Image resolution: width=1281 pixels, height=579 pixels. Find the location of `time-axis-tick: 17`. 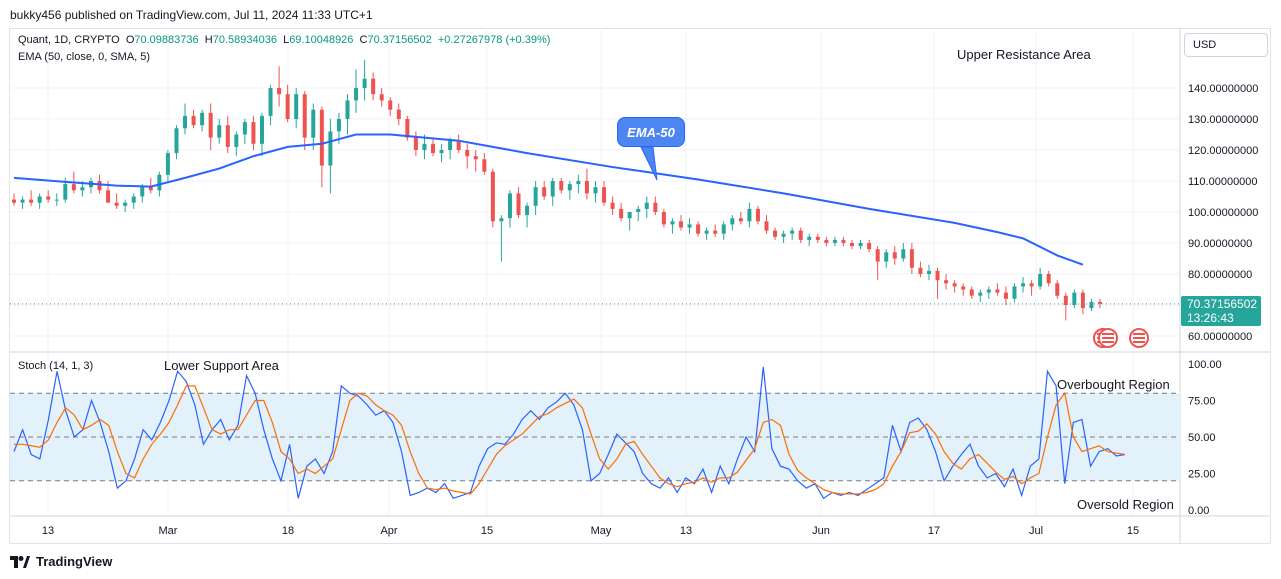

time-axis-tick: 17 is located at coordinates (934, 531).